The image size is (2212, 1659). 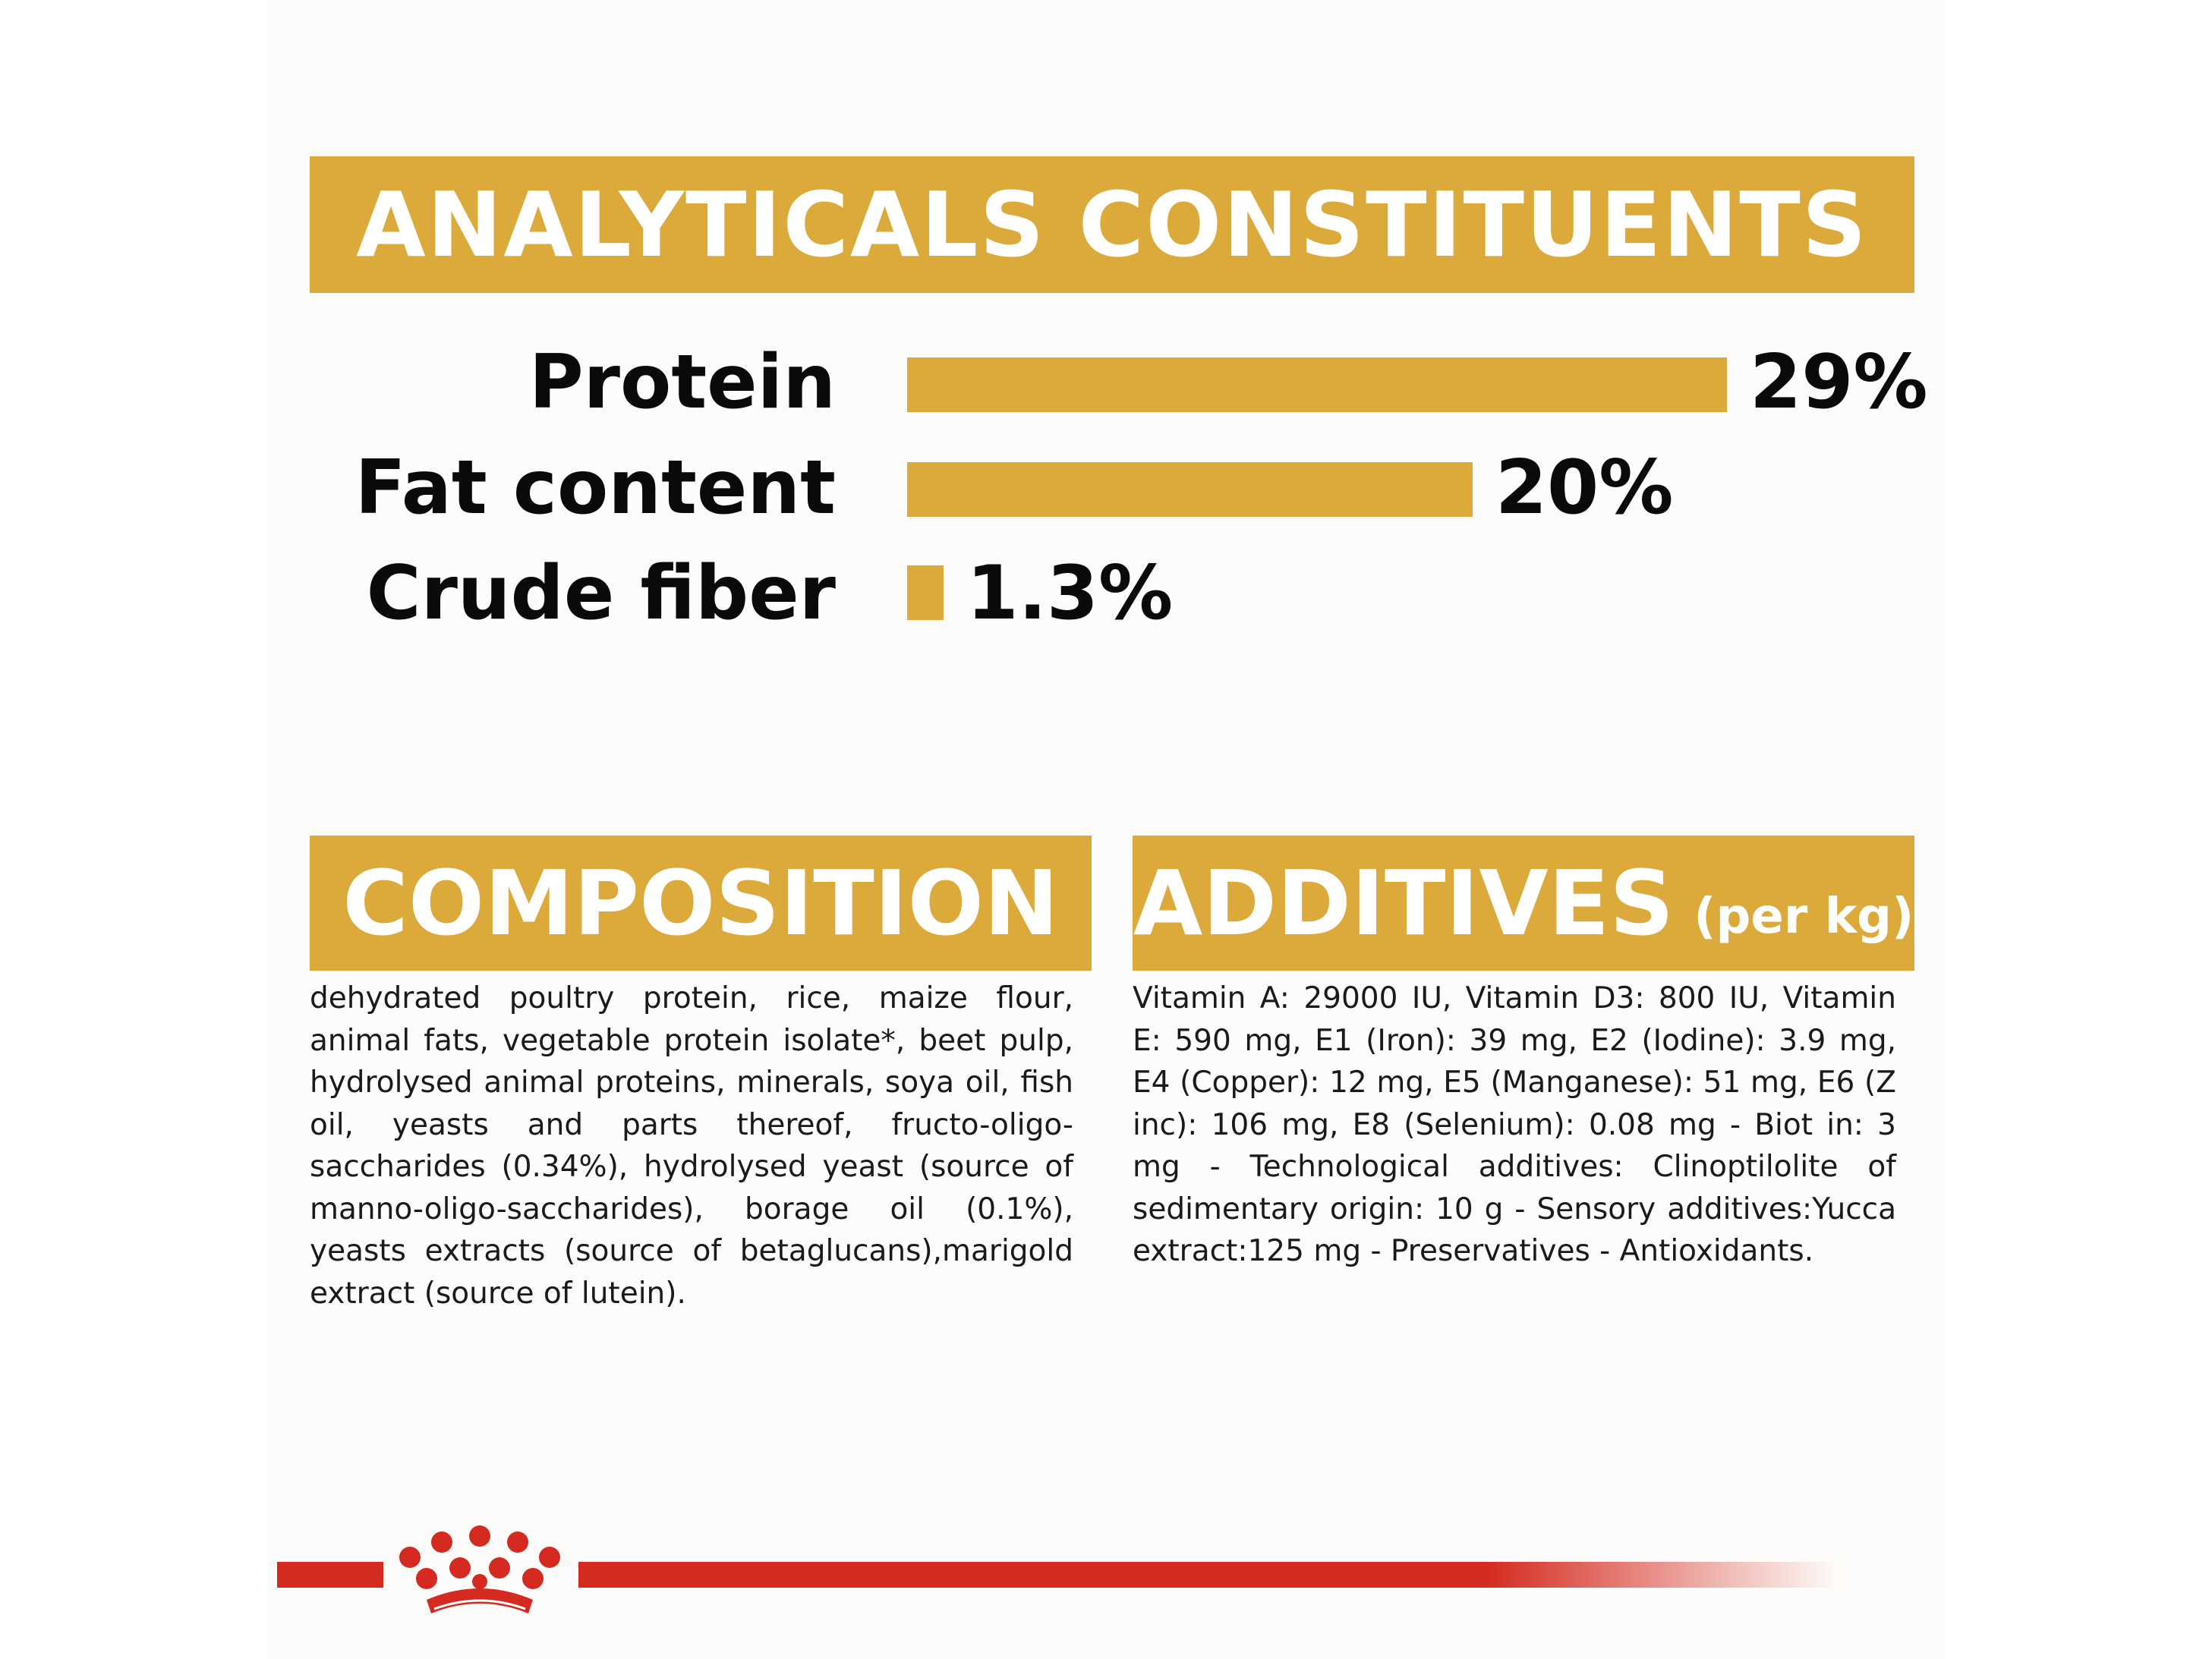 I want to click on composition-header-text: COMPOSITION, so click(x=700, y=903).